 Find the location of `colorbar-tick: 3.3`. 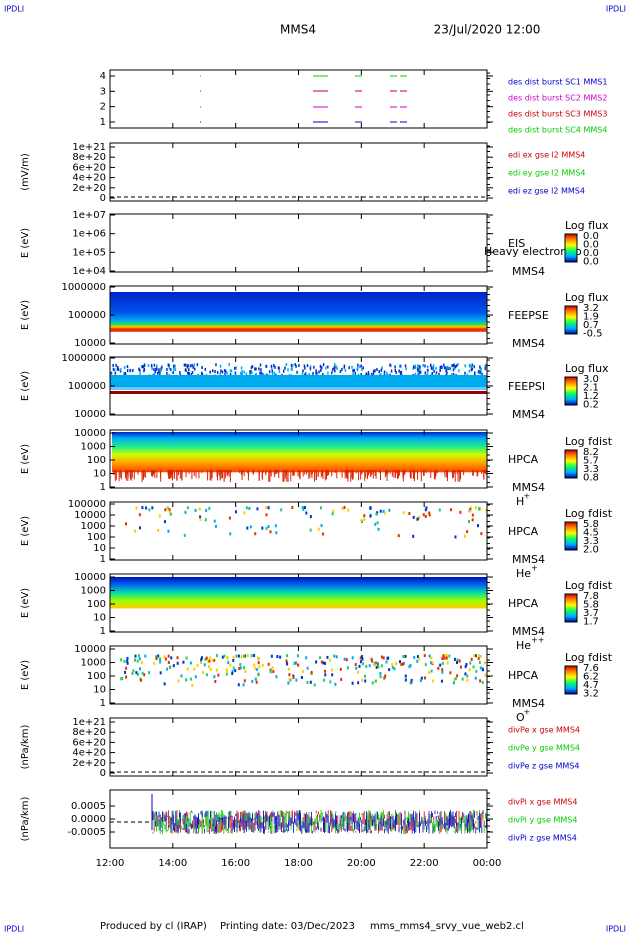

colorbar-tick: 3.3 is located at coordinates (591, 541).